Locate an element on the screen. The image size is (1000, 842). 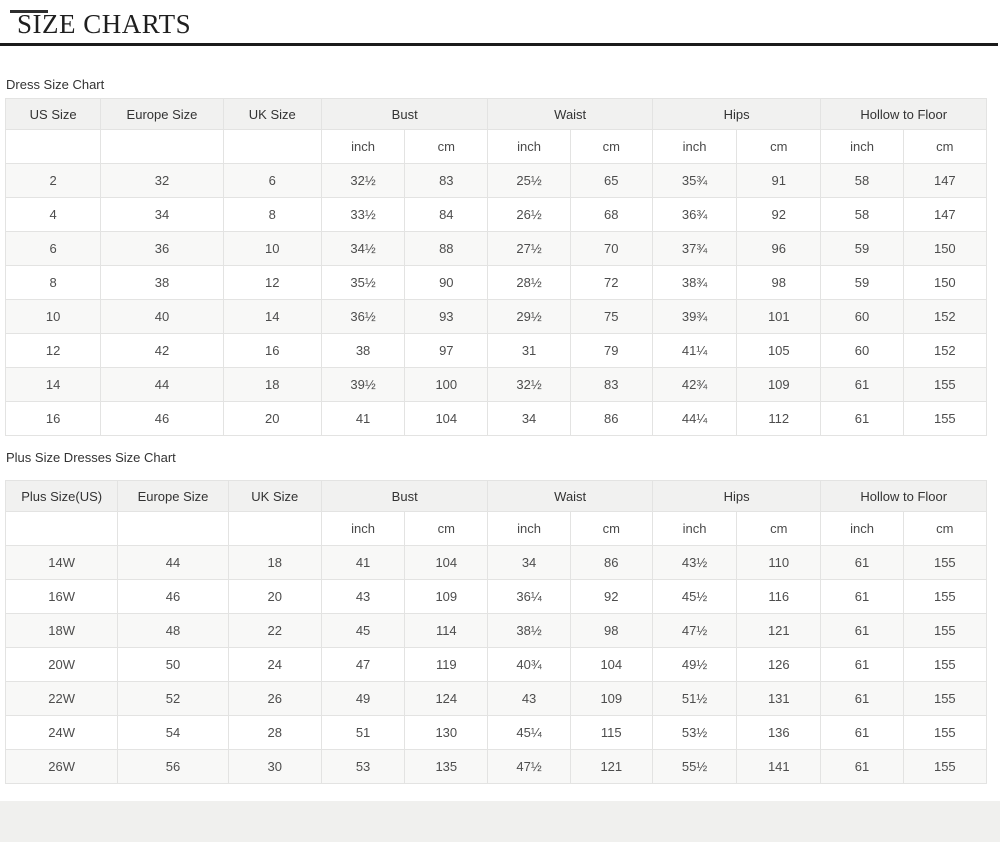
table-cell: 46 is located at coordinates (173, 596).